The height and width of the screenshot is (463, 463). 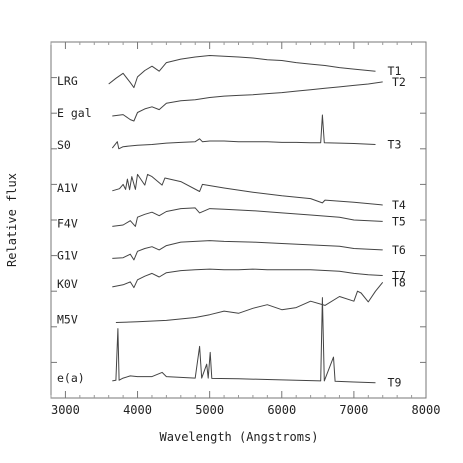 What do you see at coordinates (137, 410) in the screenshot?
I see `x-tick-label: 4000` at bounding box center [137, 410].